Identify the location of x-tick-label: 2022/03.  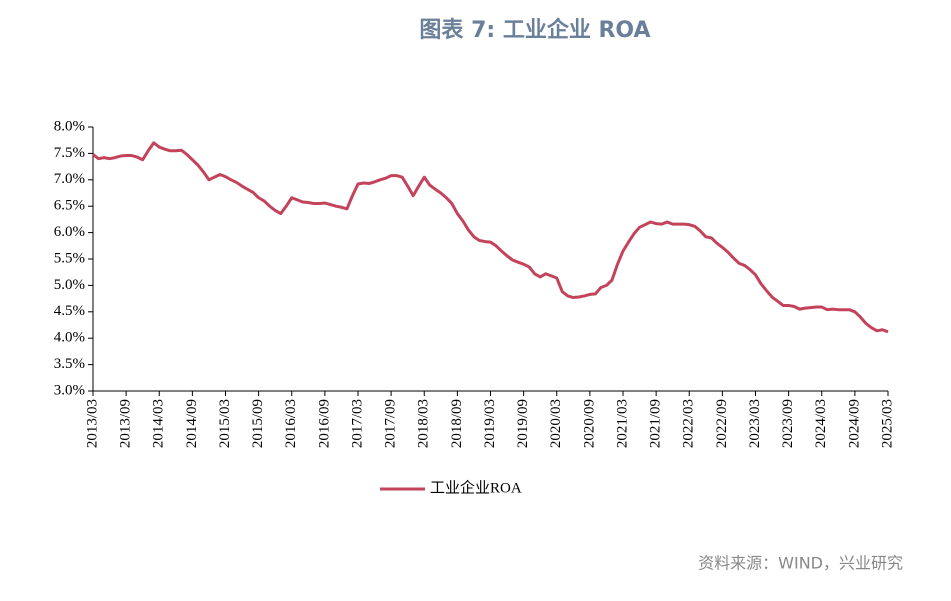
(689, 423).